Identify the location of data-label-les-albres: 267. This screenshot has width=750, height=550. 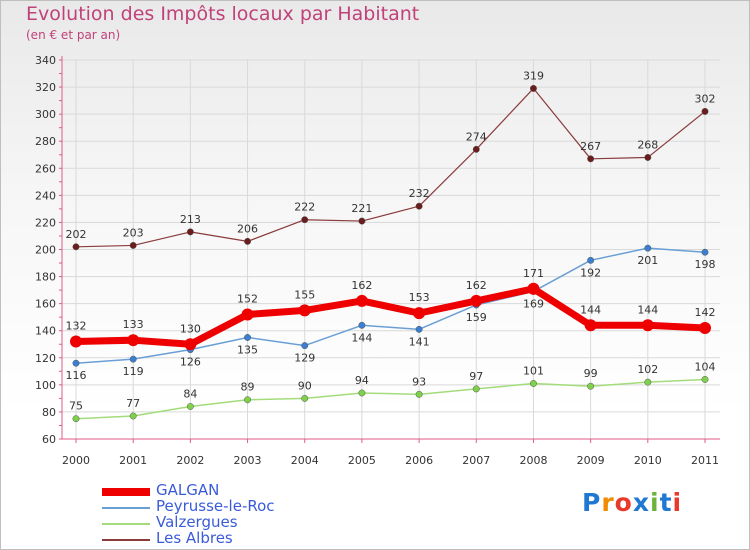
(590, 146).